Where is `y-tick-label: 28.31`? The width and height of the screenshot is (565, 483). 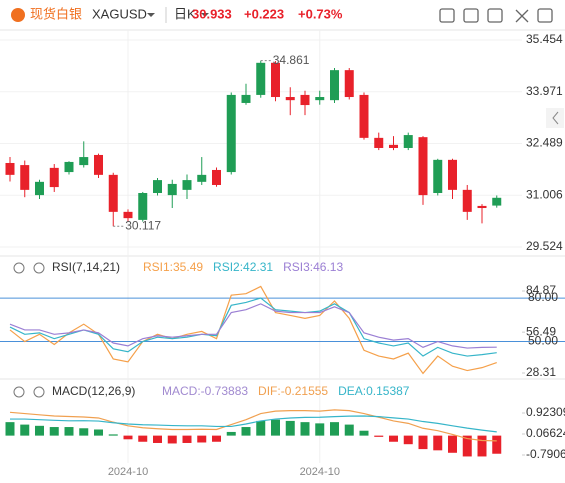 y-tick-label: 28.31 is located at coordinates (541, 372).